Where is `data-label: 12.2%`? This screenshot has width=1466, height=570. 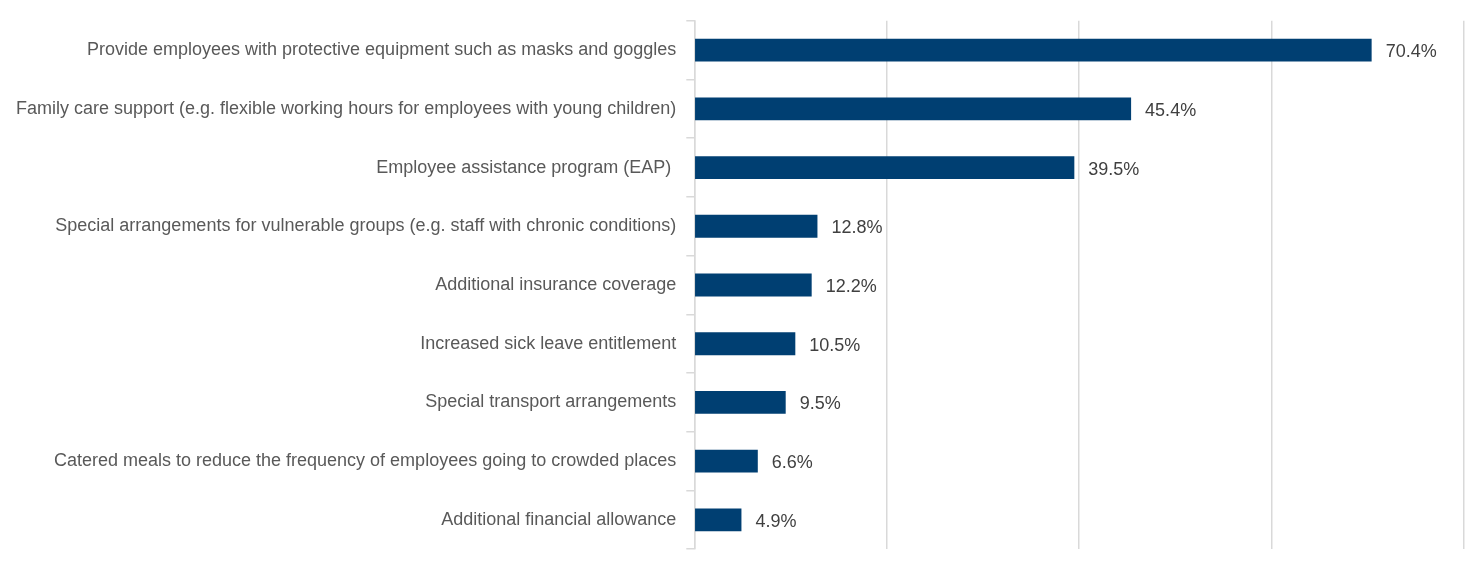 data-label: 12.2% is located at coordinates (851, 285).